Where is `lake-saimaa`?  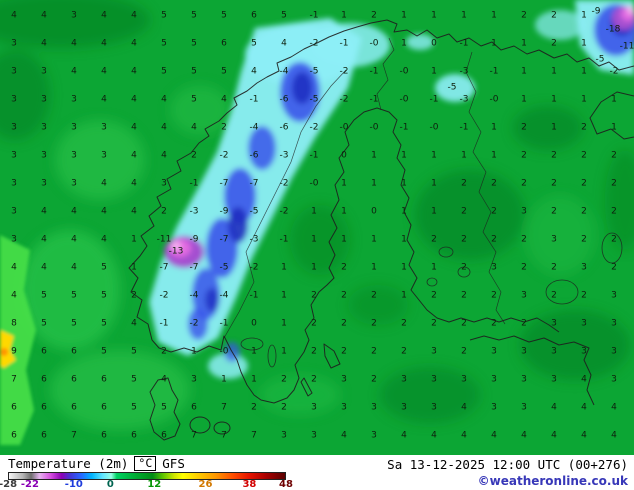 lake-saimaa is located at coordinates (446, 252).